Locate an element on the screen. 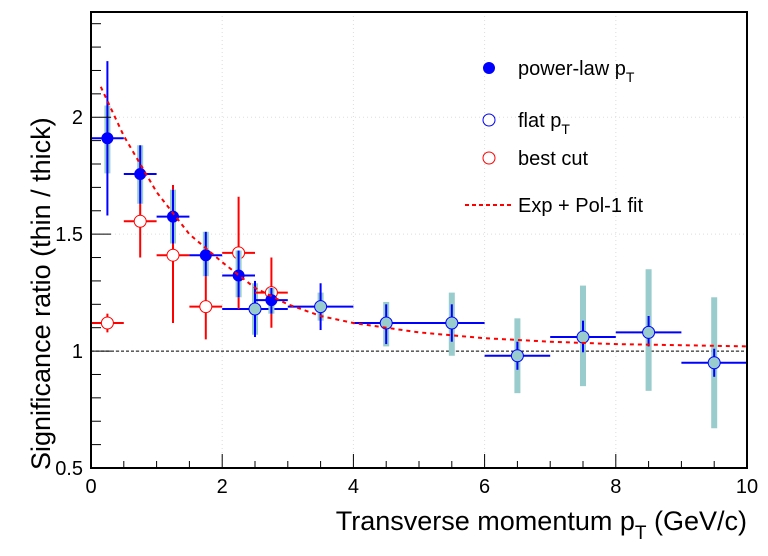 This screenshot has height=556, width=768. legend-label-main: flat p is located at coordinates (539, 121).